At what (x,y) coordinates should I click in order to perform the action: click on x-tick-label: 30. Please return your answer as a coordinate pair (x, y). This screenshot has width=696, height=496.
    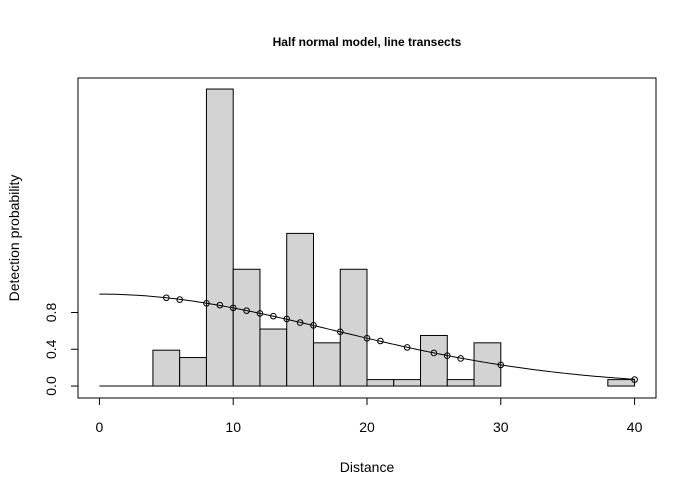
    Looking at the image, I should click on (501, 427).